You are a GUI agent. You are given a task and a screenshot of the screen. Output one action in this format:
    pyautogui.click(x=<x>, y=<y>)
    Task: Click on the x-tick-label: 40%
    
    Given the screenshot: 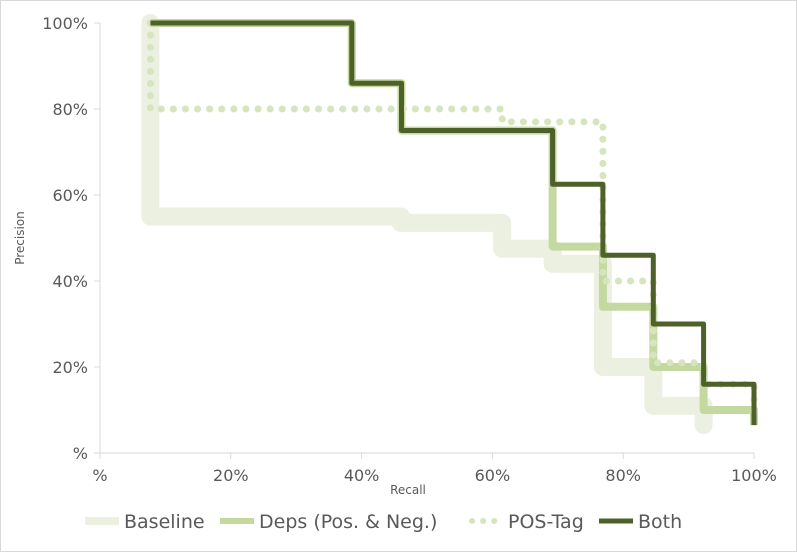 What is the action you would take?
    pyautogui.click(x=362, y=475)
    